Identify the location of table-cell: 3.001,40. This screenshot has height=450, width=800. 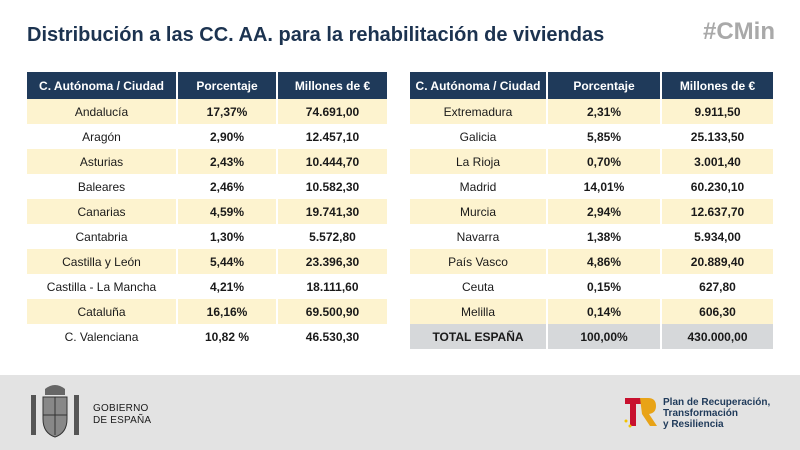
(718, 161).